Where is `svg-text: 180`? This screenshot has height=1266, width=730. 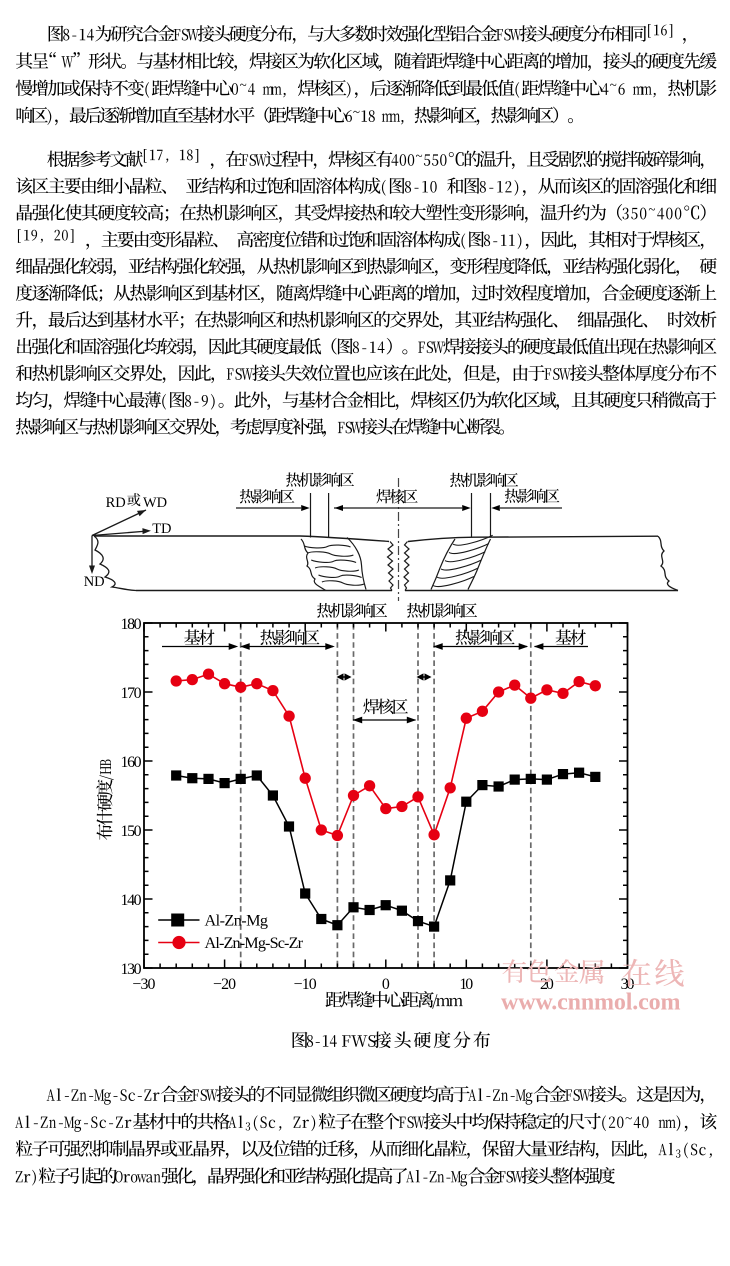
svg-text: 180 is located at coordinates (131, 624).